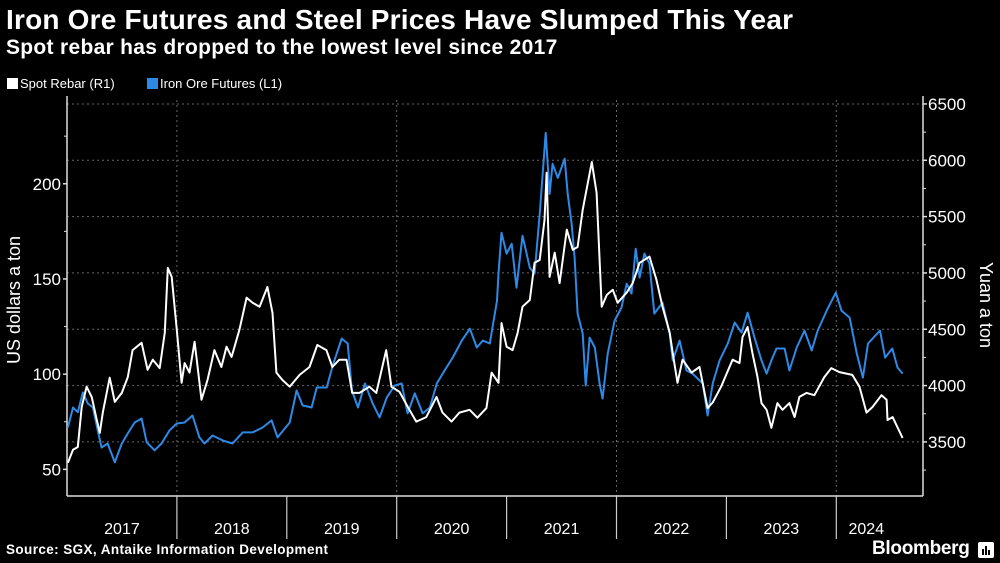 Image resolution: width=1000 pixels, height=563 pixels. I want to click on bloomberg-logo: Bloomberg, so click(921, 548).